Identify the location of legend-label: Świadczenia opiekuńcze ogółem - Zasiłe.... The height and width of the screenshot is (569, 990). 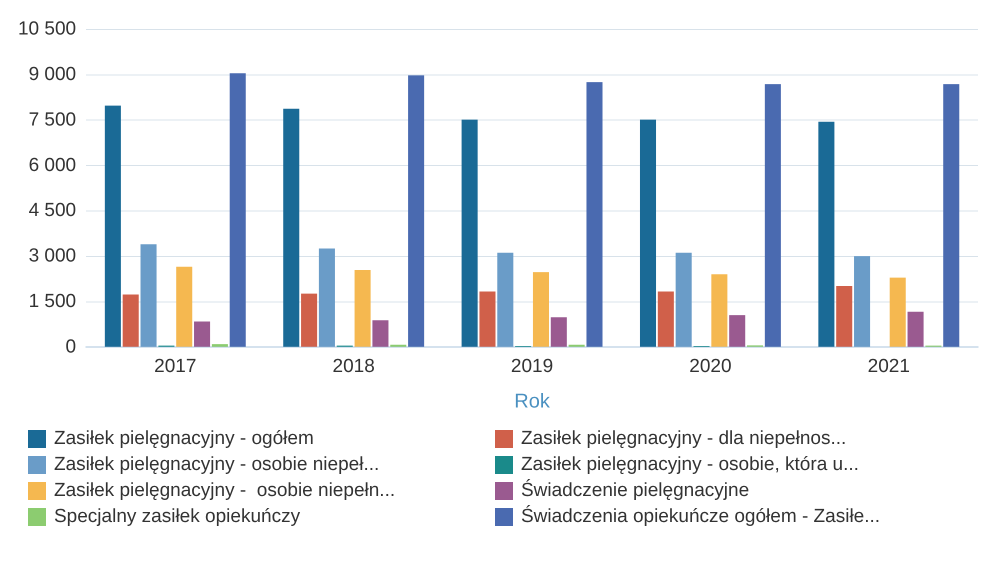
(700, 517).